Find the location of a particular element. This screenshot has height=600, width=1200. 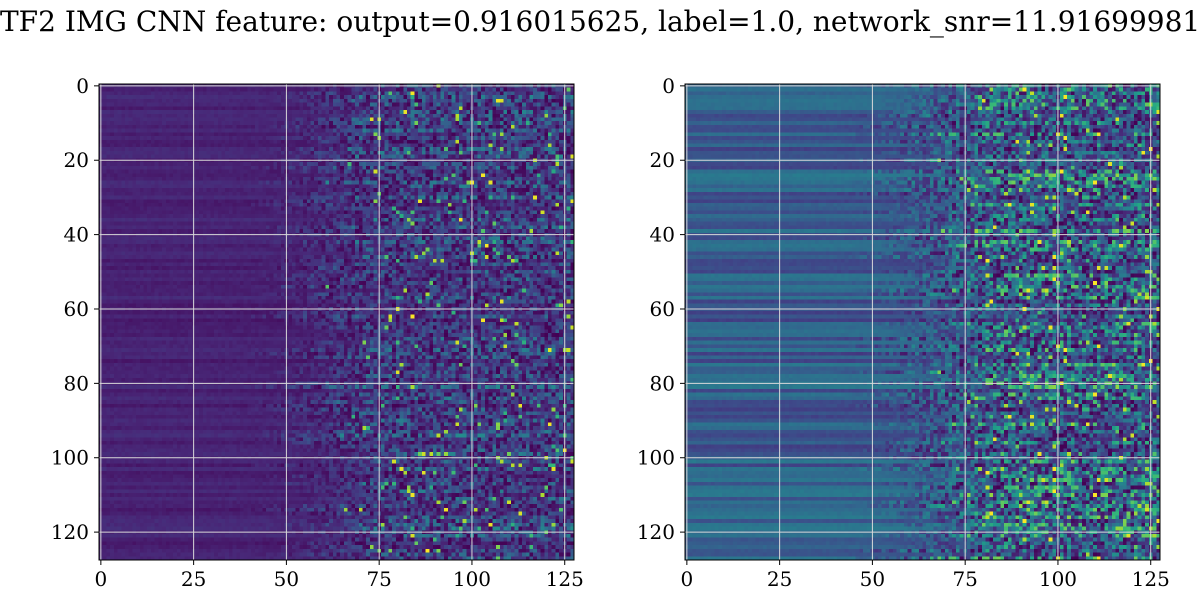

right-heatmap-ytick-label-0: 0 is located at coordinates (668, 86).